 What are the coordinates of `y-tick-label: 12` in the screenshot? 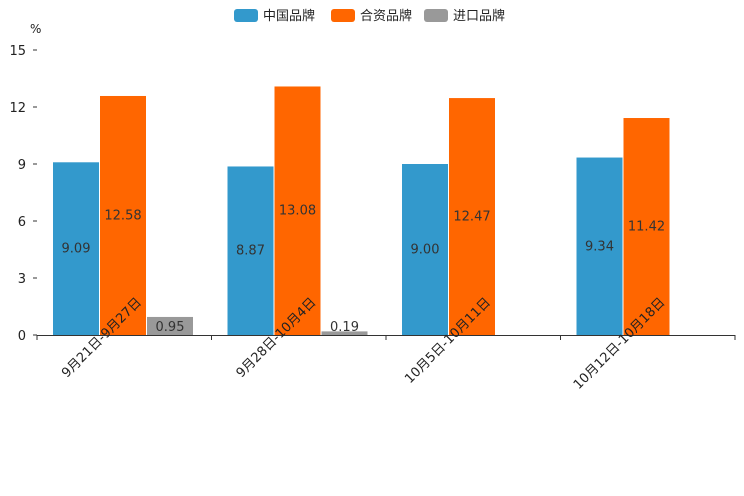 It's located at (17, 108).